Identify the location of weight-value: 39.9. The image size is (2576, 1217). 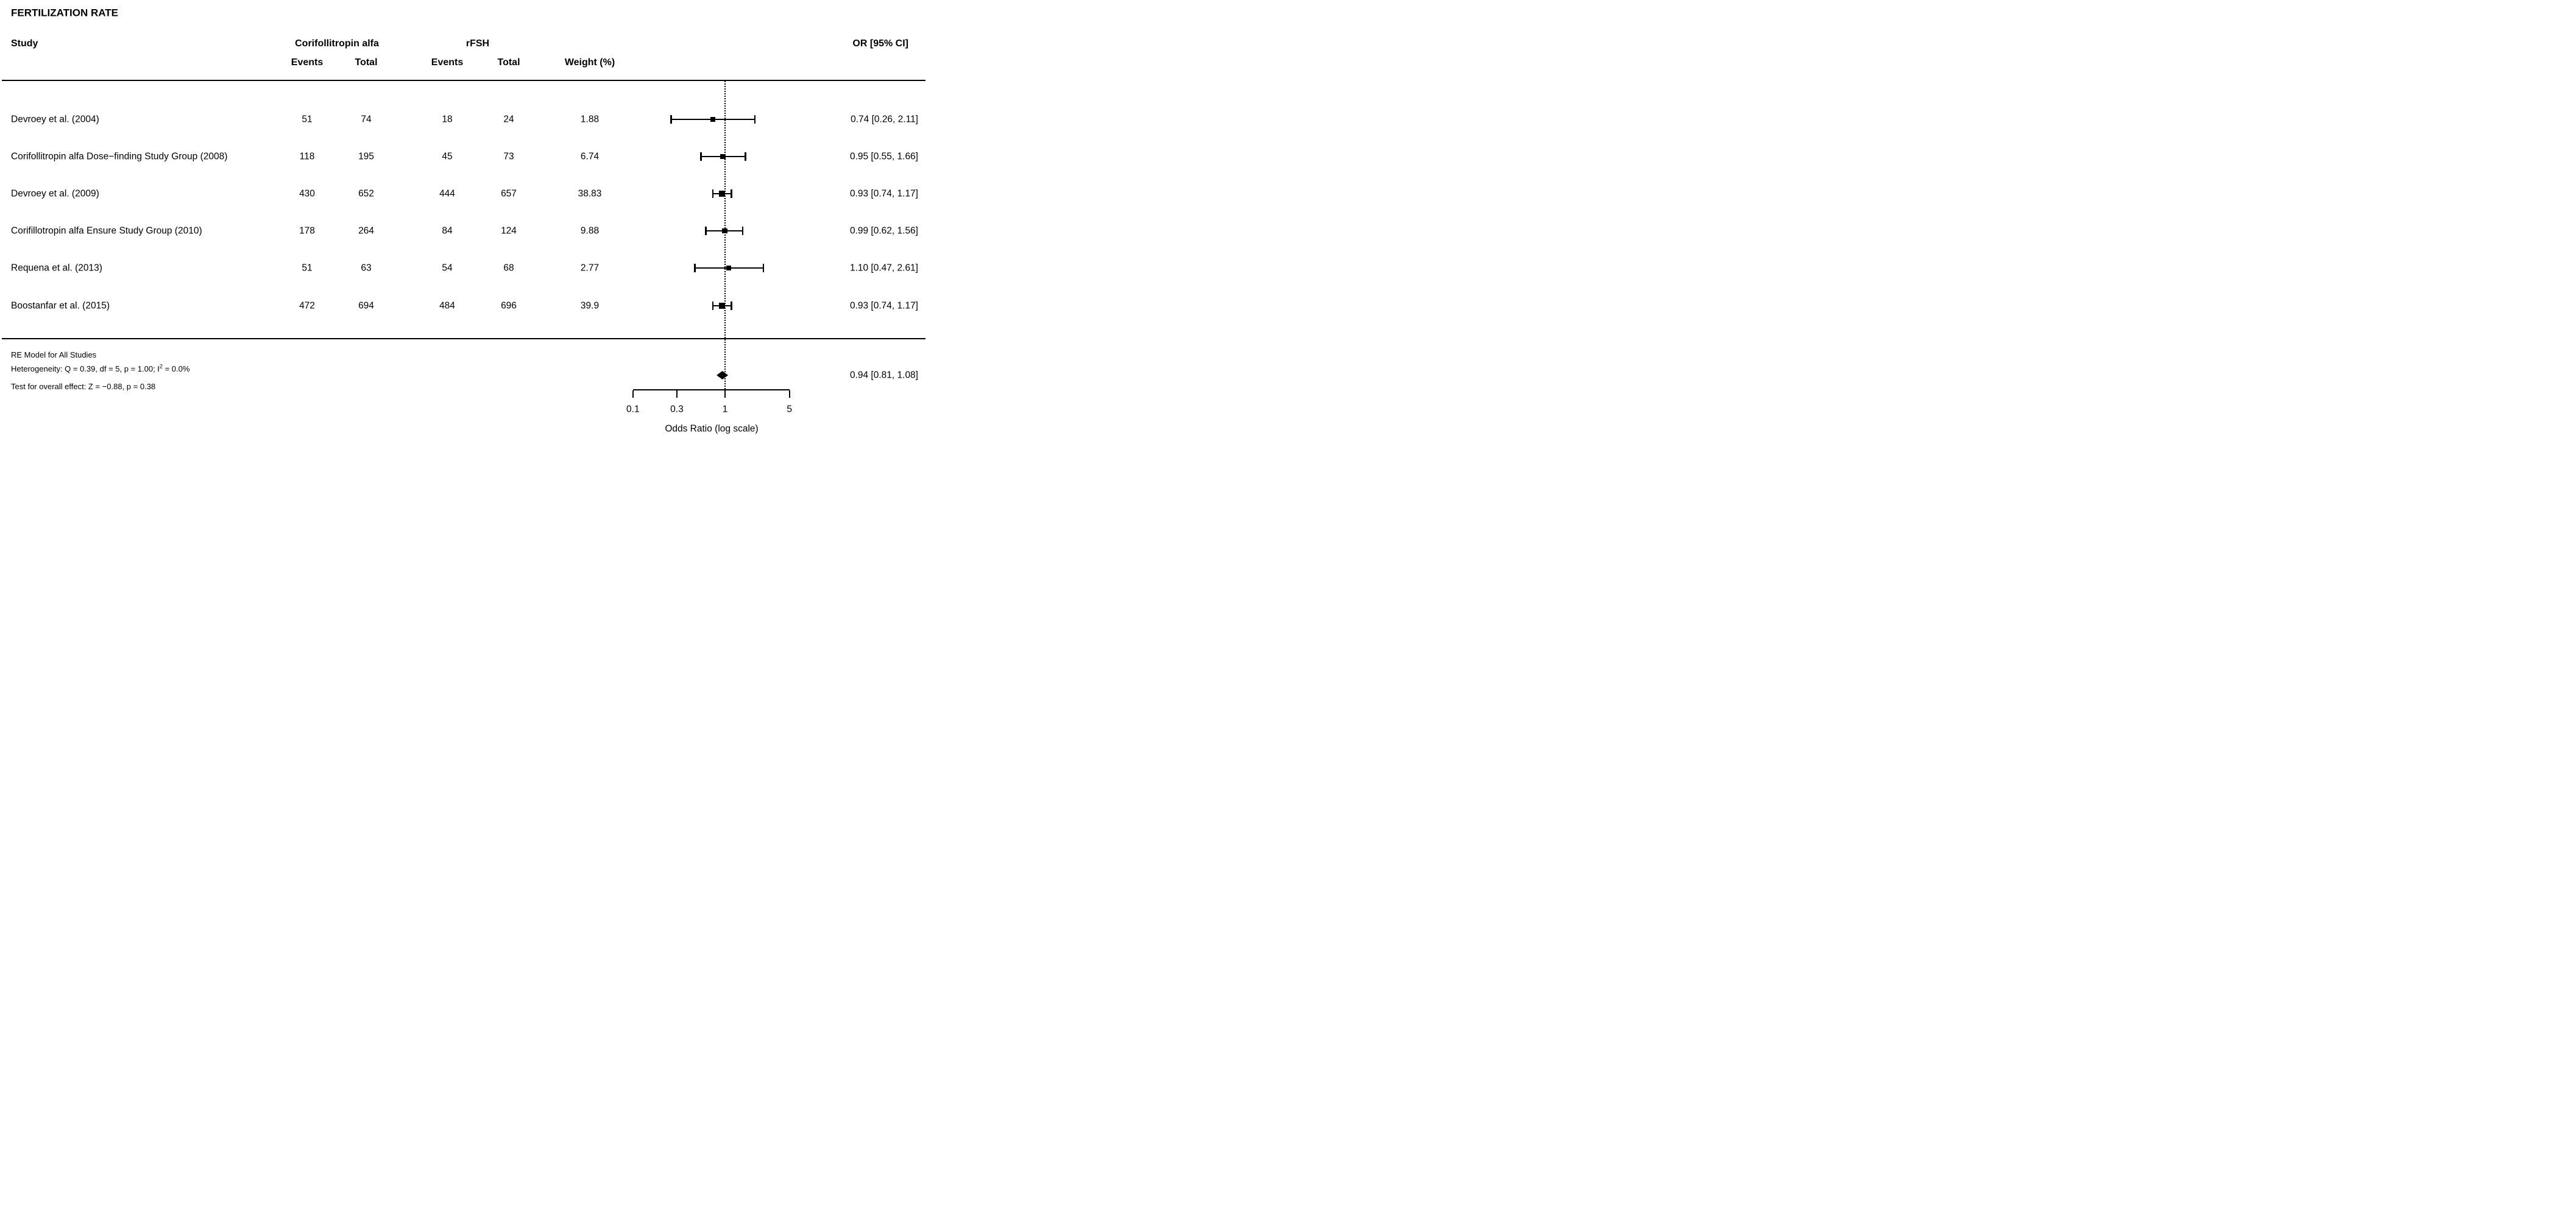
(590, 305).